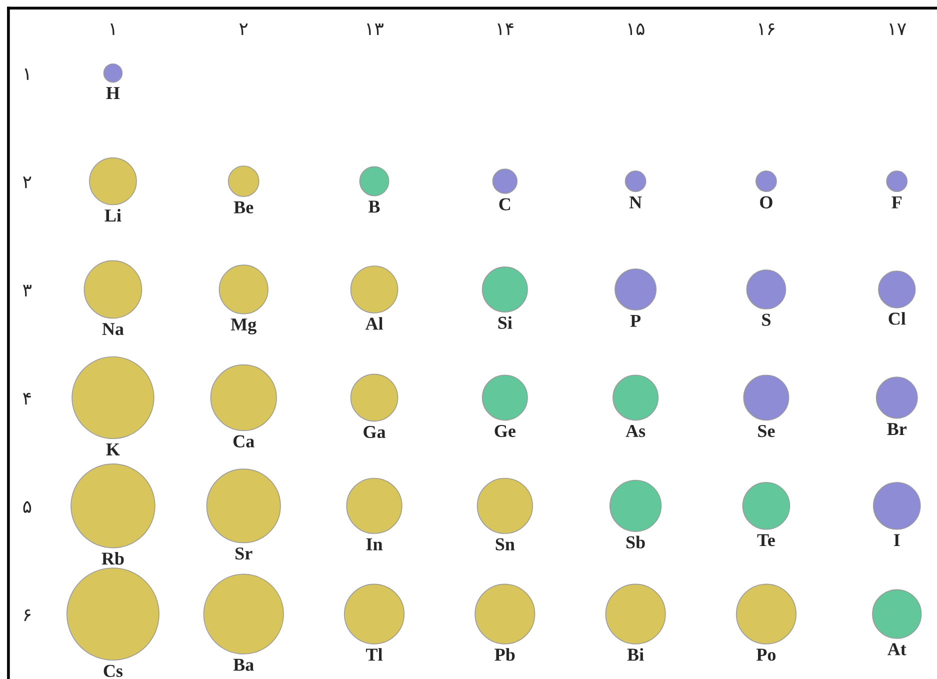 The image size is (937, 679). What do you see at coordinates (113, 93) in the screenshot?
I see `data-label: H` at bounding box center [113, 93].